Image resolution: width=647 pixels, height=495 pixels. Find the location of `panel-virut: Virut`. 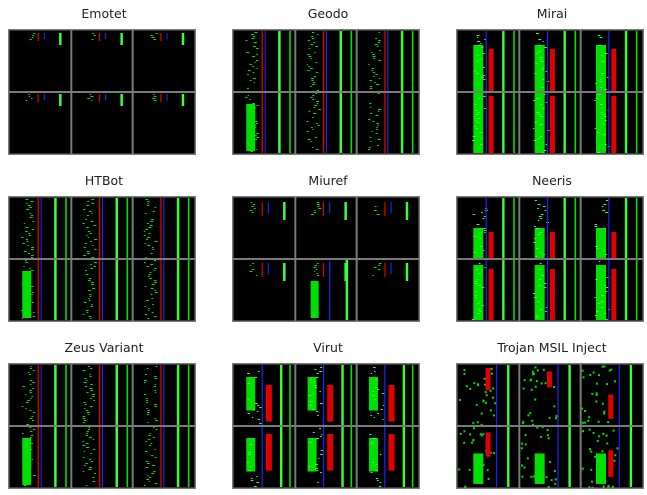

panel-virut: Virut is located at coordinates (328, 414).